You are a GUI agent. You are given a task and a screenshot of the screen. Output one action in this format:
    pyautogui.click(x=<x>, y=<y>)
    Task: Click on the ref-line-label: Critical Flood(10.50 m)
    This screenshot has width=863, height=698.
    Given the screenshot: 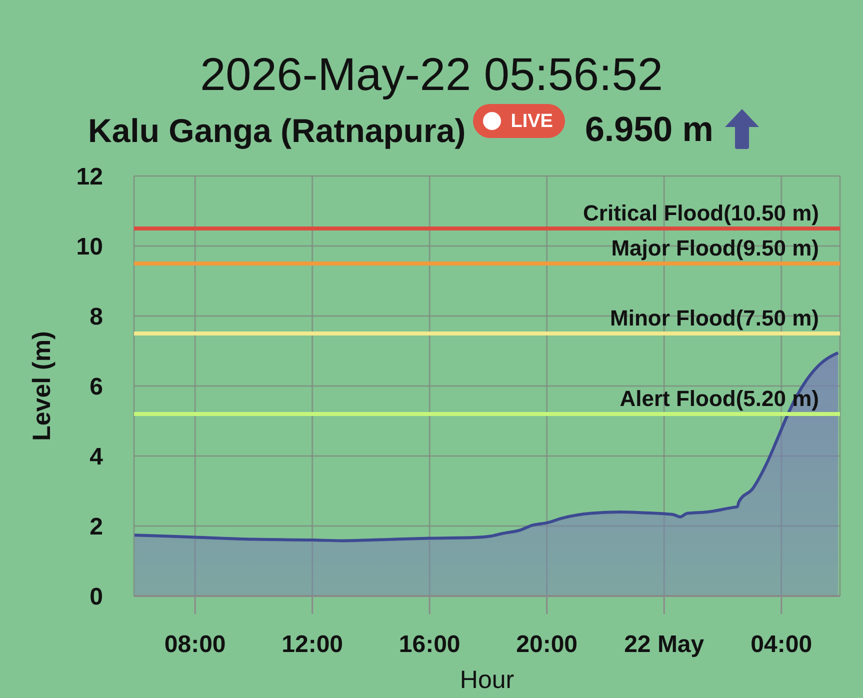 What is the action you would take?
    pyautogui.click(x=701, y=213)
    